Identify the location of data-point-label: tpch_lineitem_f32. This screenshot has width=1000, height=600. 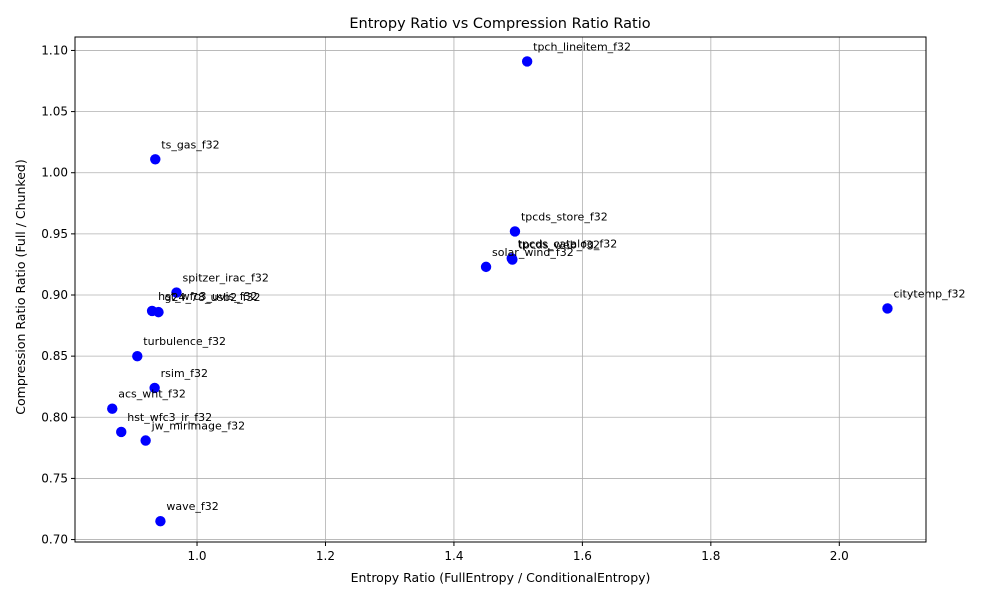
(582, 46).